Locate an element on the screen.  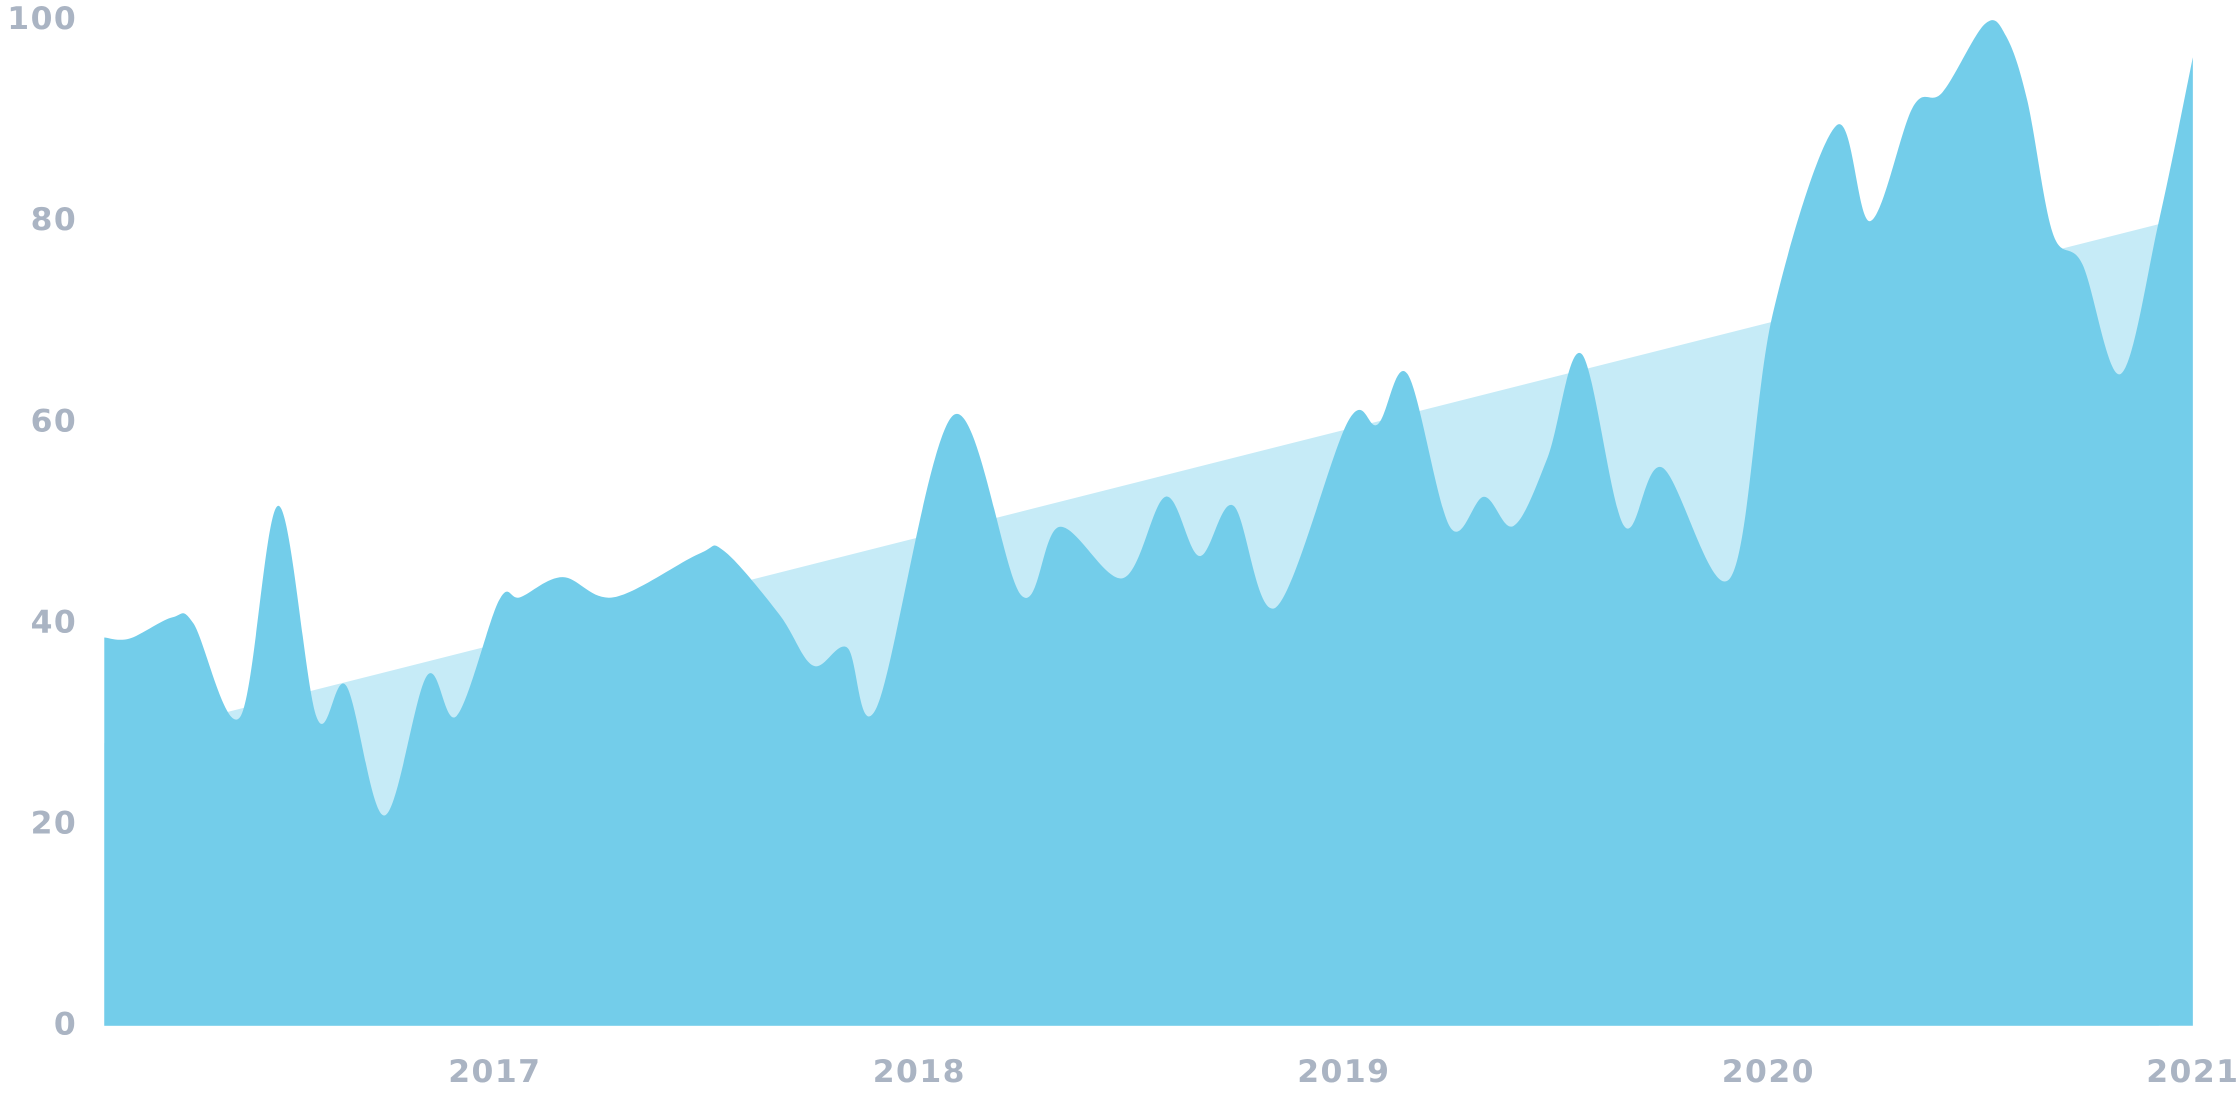
y-tick-label: 80 is located at coordinates (54, 220).